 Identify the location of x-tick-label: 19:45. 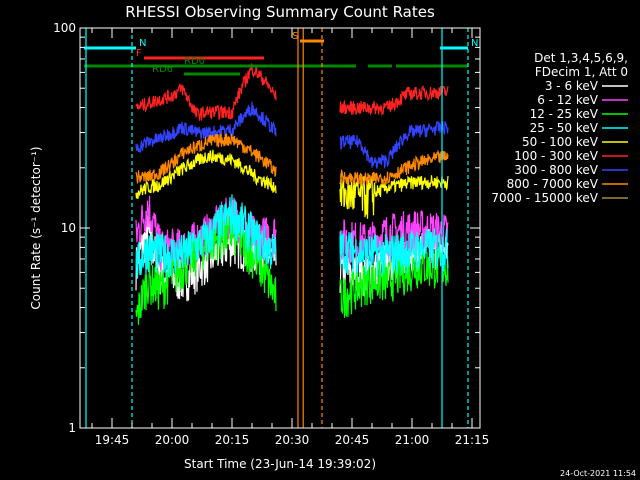
(112, 440).